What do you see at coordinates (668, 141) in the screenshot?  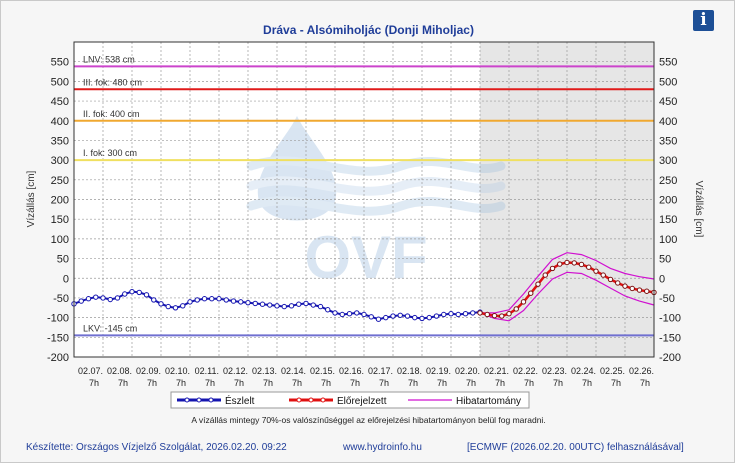 I see `y-tick-label-right: 350` at bounding box center [668, 141].